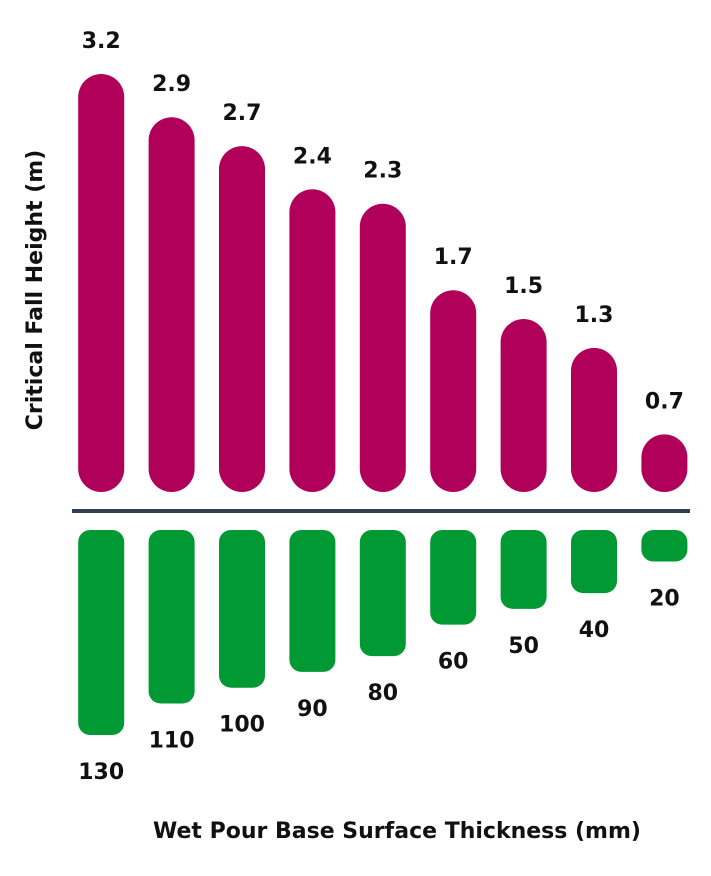  I want to click on bottom-value-label: 60, so click(453, 662).